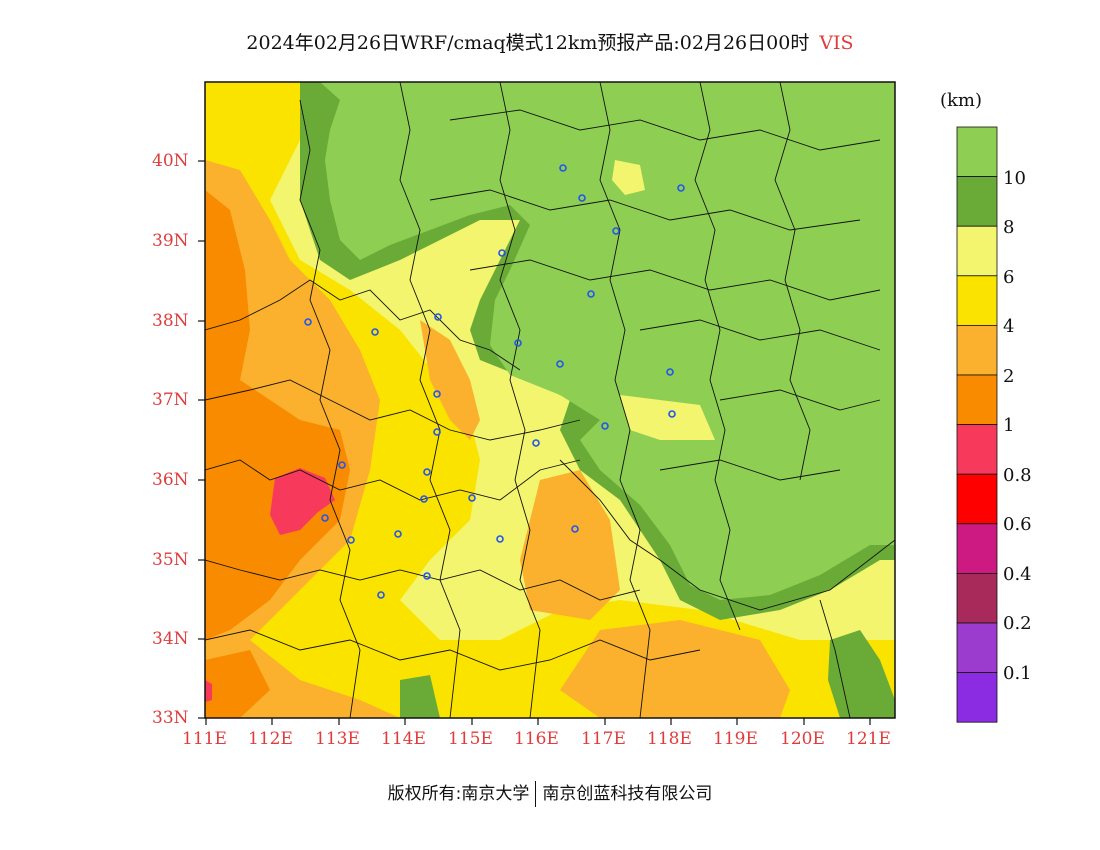  I want to click on colorbar, so click(977, 424).